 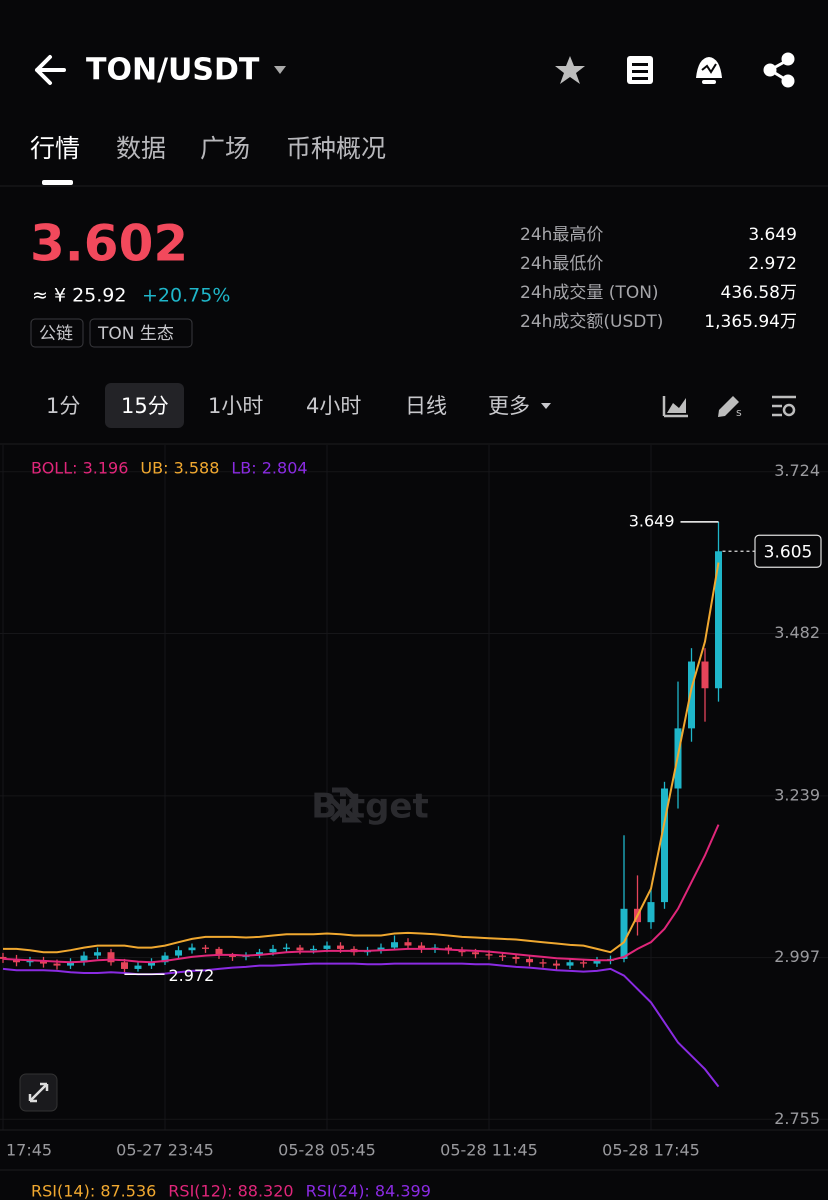 I want to click on stat-value: 1,365.94万, so click(x=750, y=322).